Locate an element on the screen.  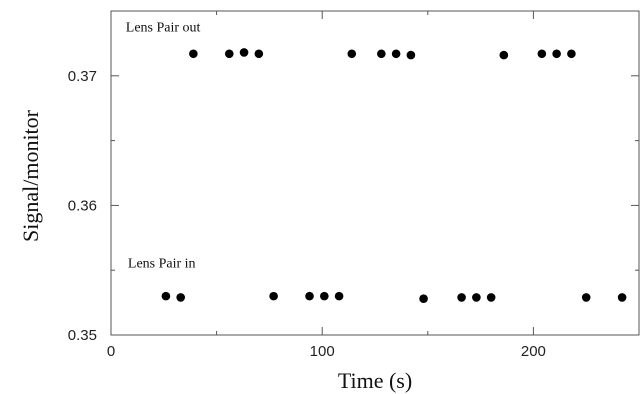
x-tick-label: 0 is located at coordinates (111, 351).